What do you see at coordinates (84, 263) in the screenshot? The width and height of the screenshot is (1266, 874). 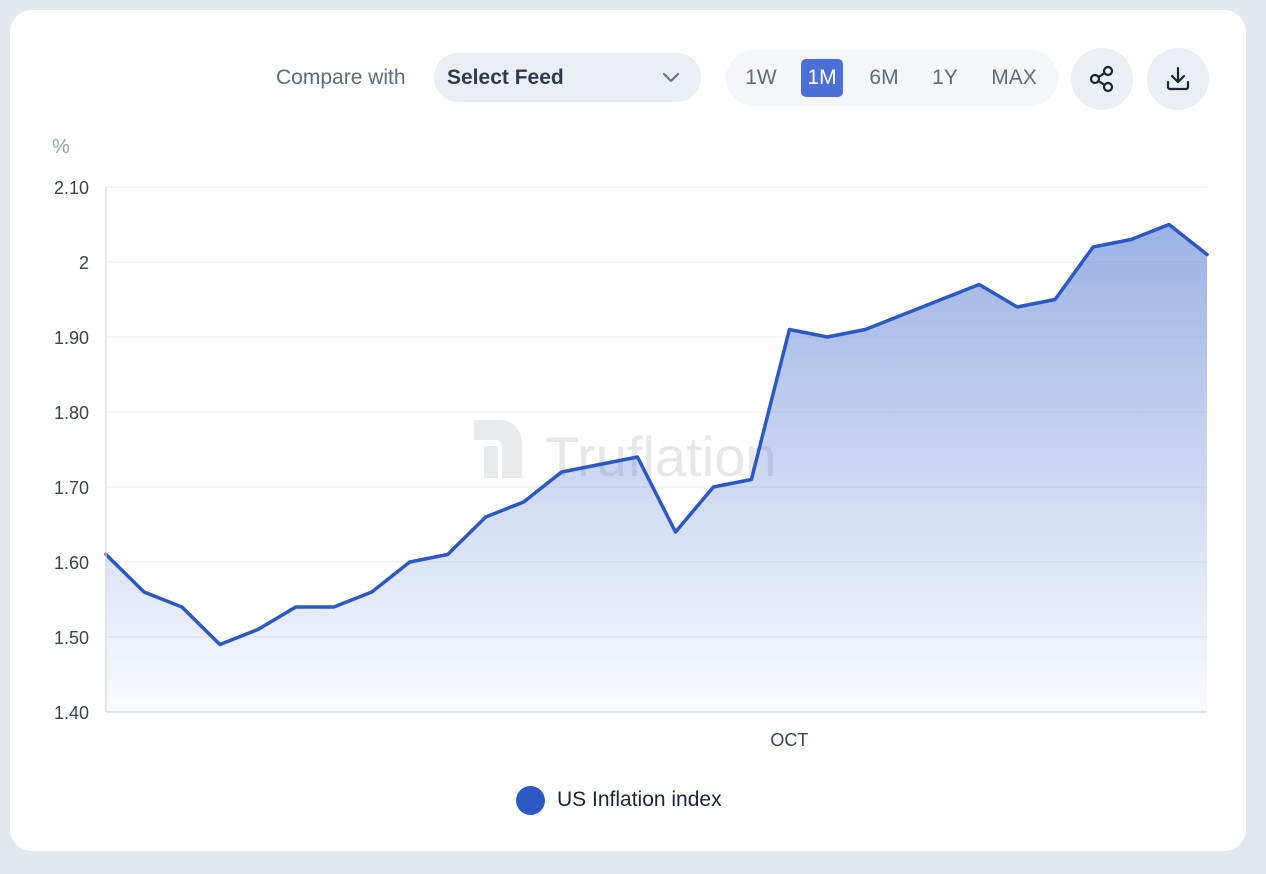 I see `y-tick-label: 2` at bounding box center [84, 263].